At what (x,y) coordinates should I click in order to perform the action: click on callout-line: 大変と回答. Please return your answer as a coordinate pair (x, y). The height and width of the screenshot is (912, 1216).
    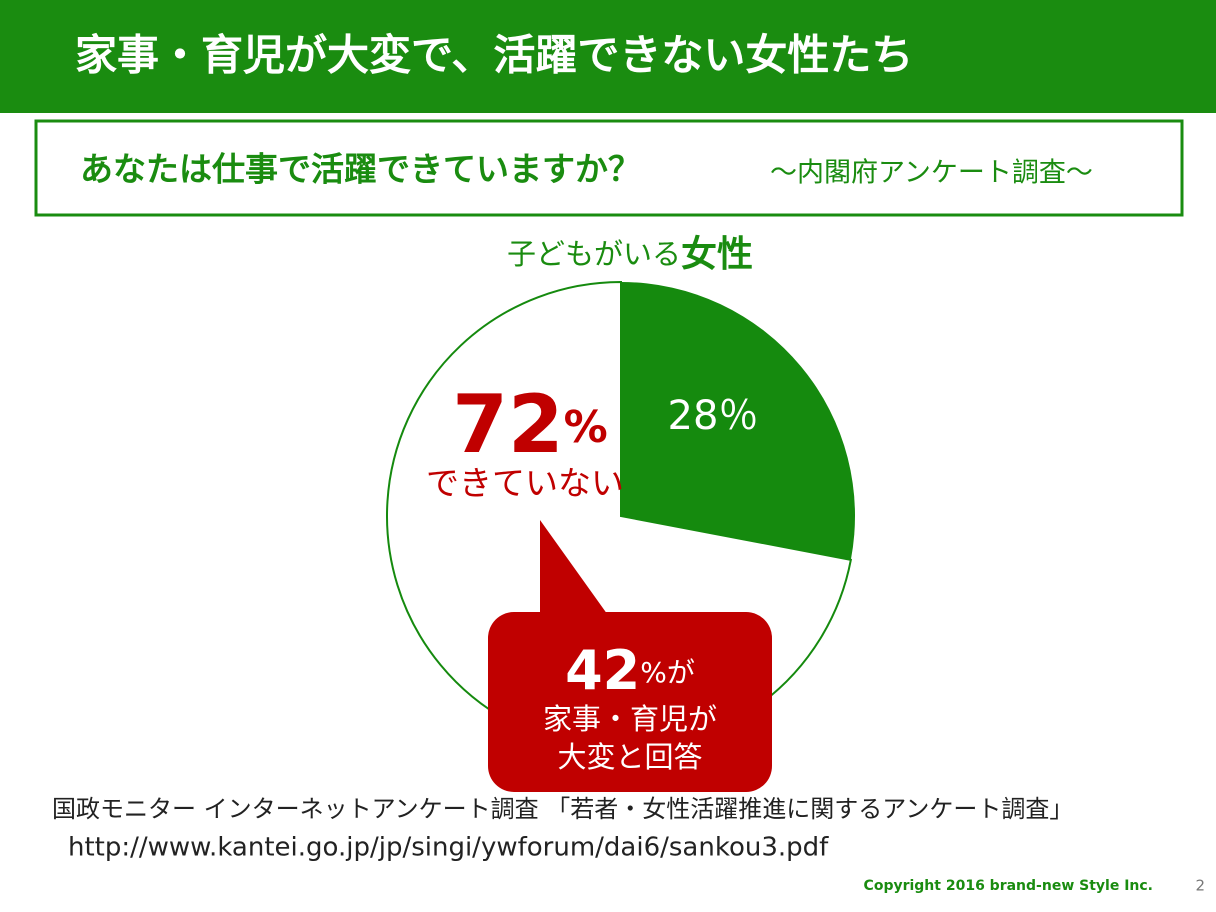
    Looking at the image, I should click on (629, 757).